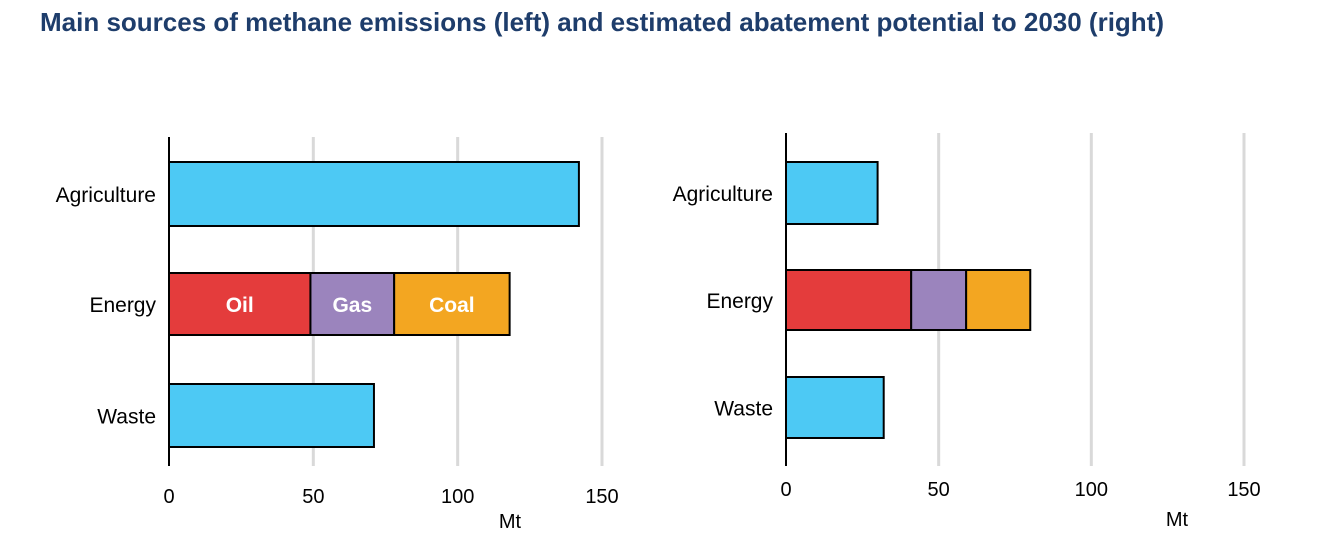 Image resolution: width=1330 pixels, height=552 pixels. Describe the element at coordinates (601, 497) in the screenshot. I see `left-tick-label-150: 150` at that location.